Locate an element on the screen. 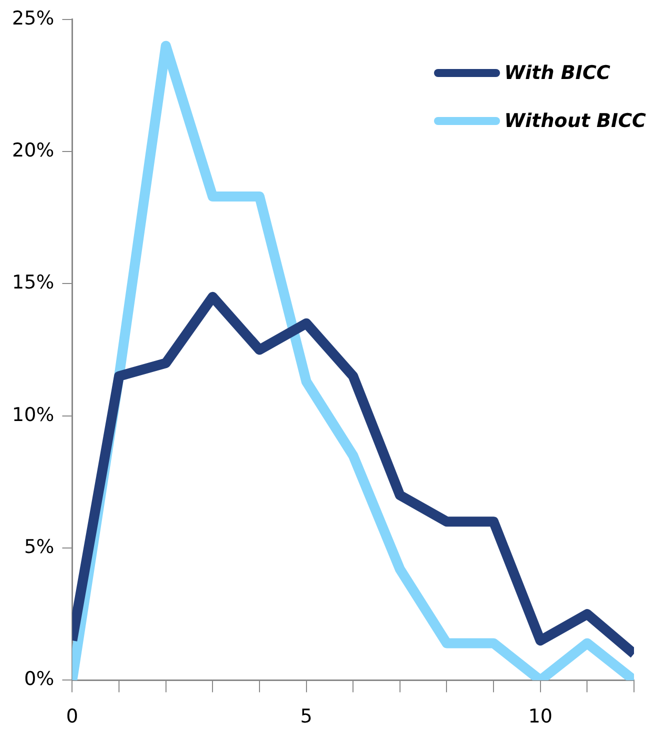 This screenshot has width=648, height=749. x-tick-label: 5 is located at coordinates (306, 717).